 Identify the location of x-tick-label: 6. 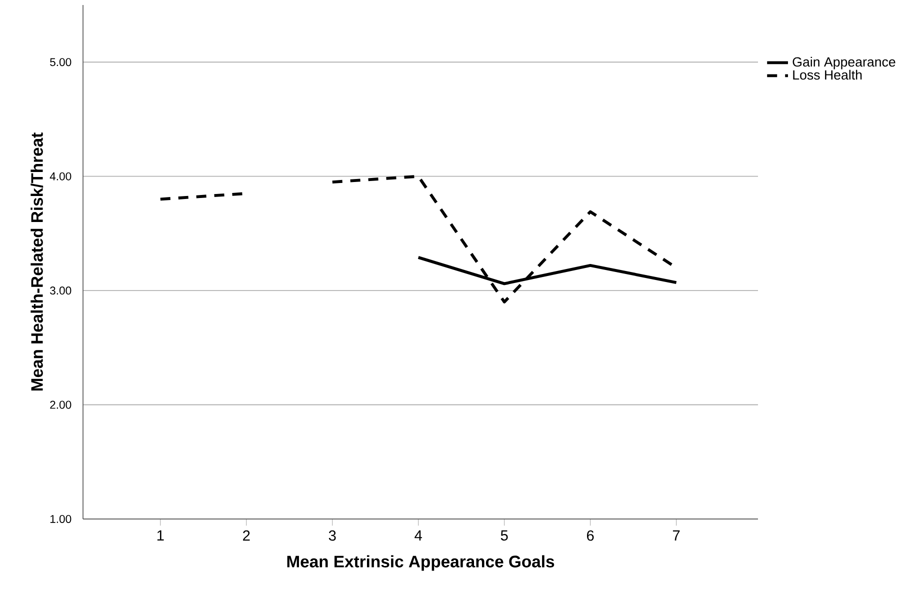
(590, 535).